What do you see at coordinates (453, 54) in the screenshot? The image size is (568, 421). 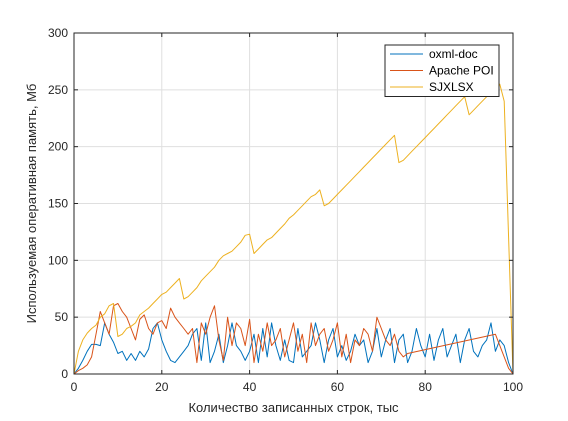 I see `legend-entry-label: oxml-doc` at bounding box center [453, 54].